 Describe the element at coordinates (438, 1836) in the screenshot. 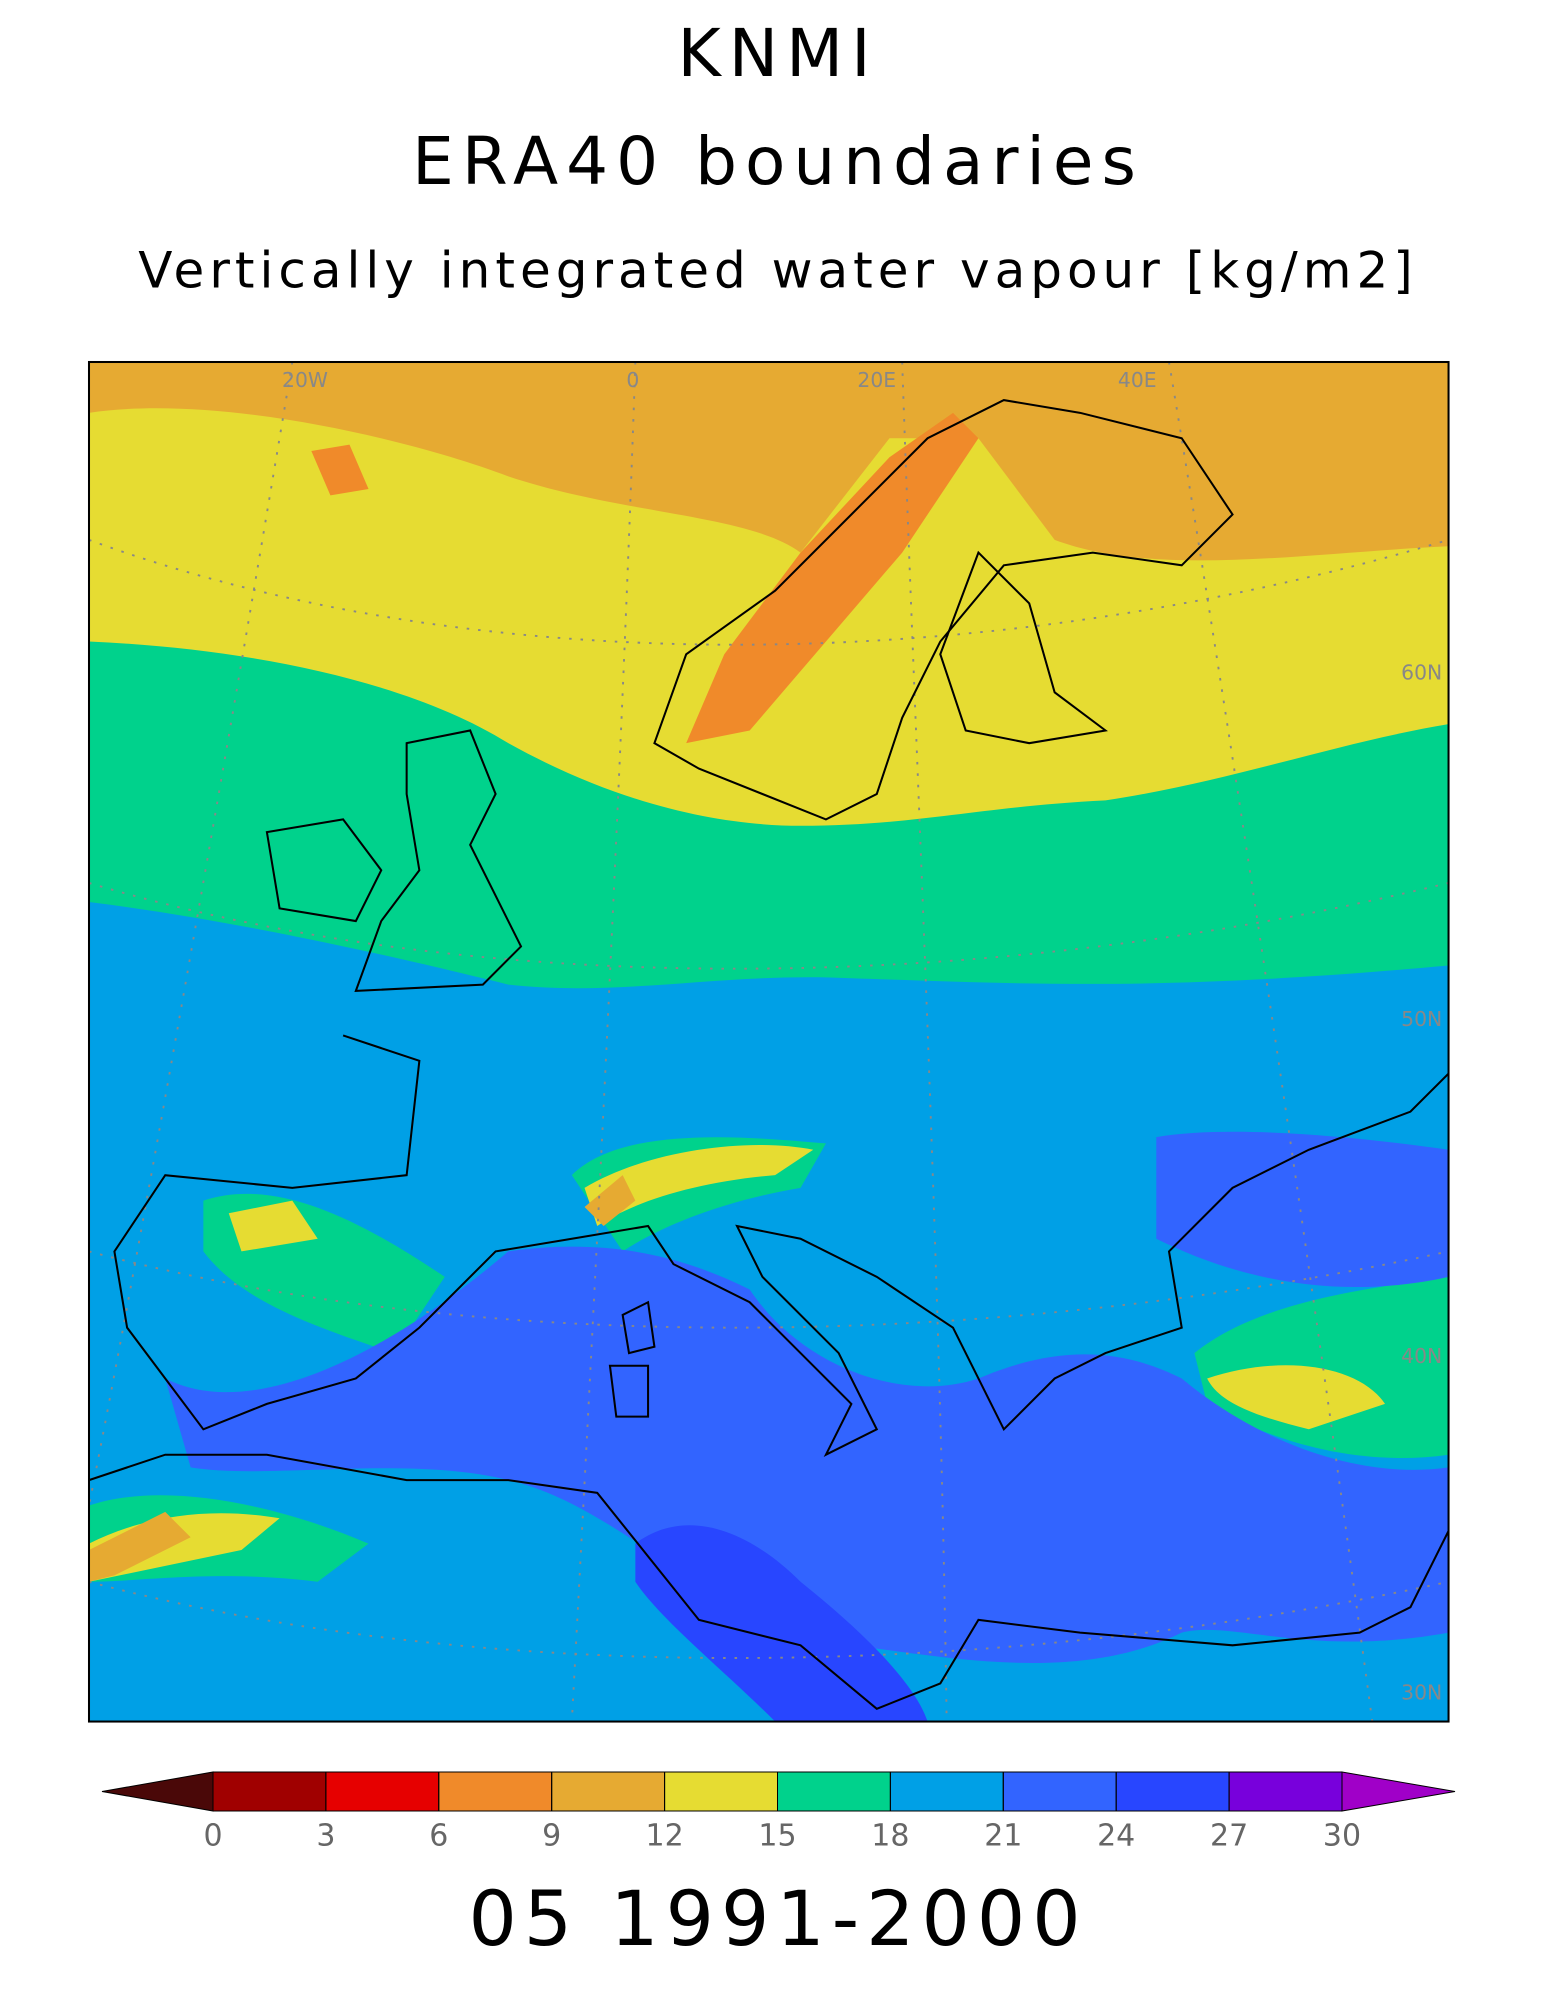

I see `colorbar-tick-label: 6` at that location.